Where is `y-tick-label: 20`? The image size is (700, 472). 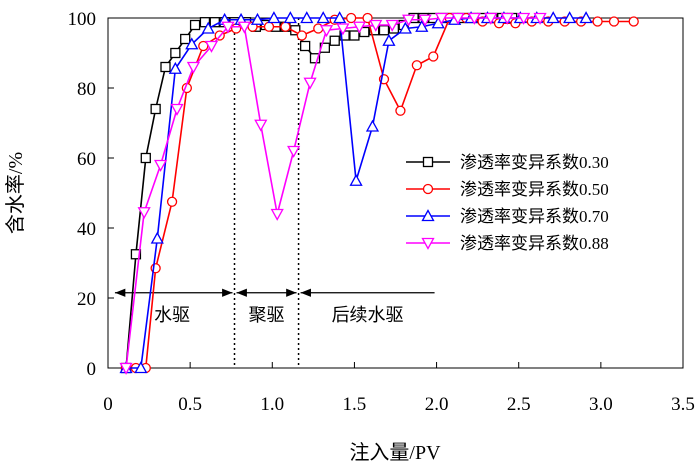 y-tick-label: 20 is located at coordinates (86, 299).